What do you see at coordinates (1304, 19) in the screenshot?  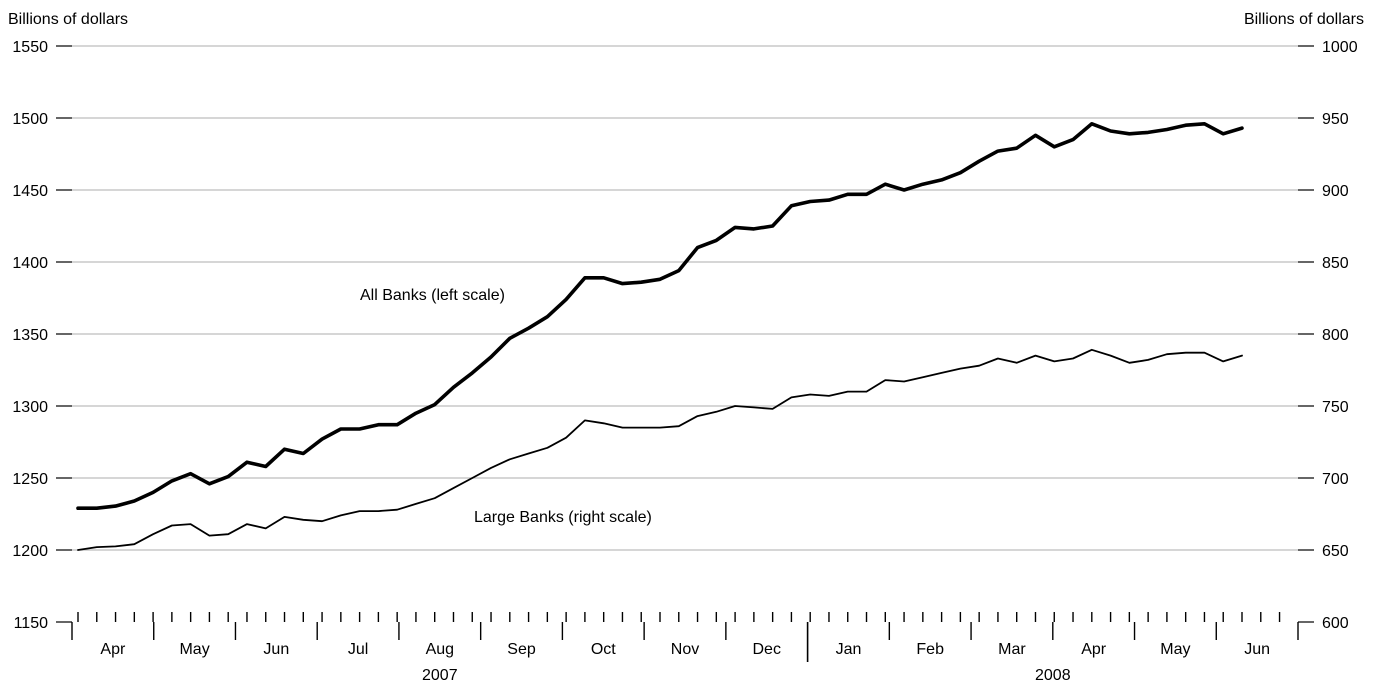 I see `right-axis-title: Billions of dollars` at bounding box center [1304, 19].